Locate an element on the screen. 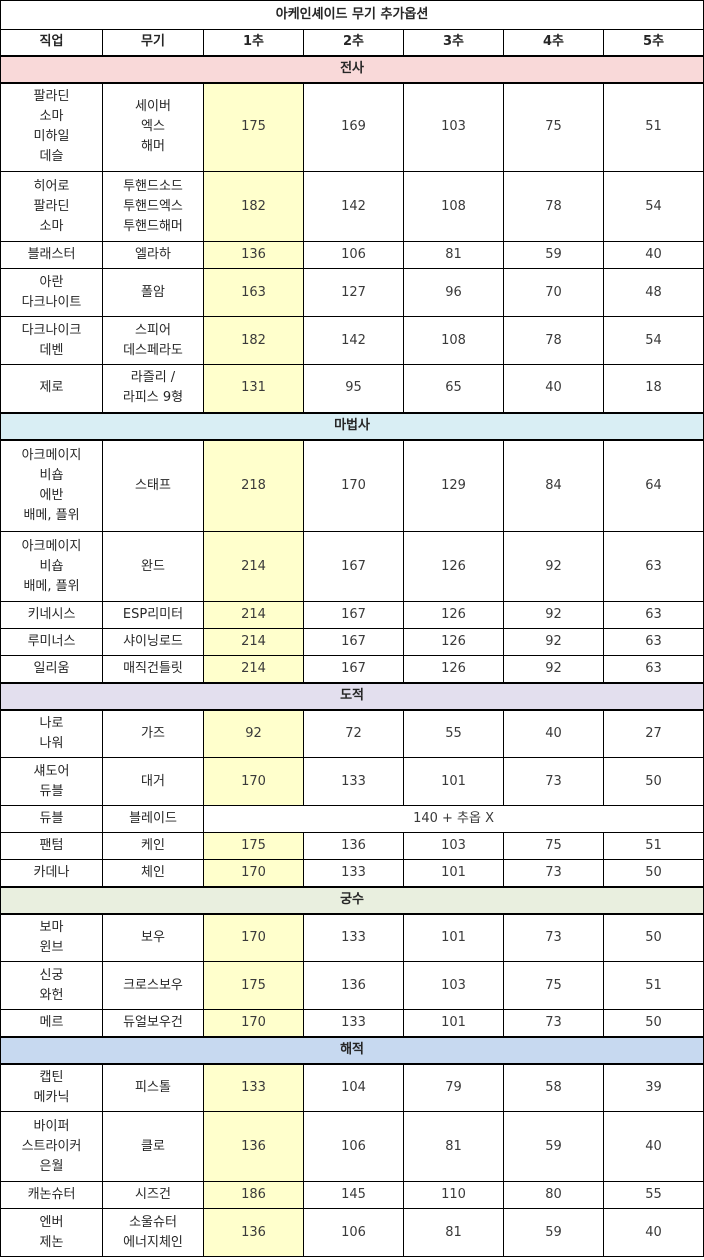 The width and height of the screenshot is (704, 1260). job-line: 루미너스 is located at coordinates (51, 641).